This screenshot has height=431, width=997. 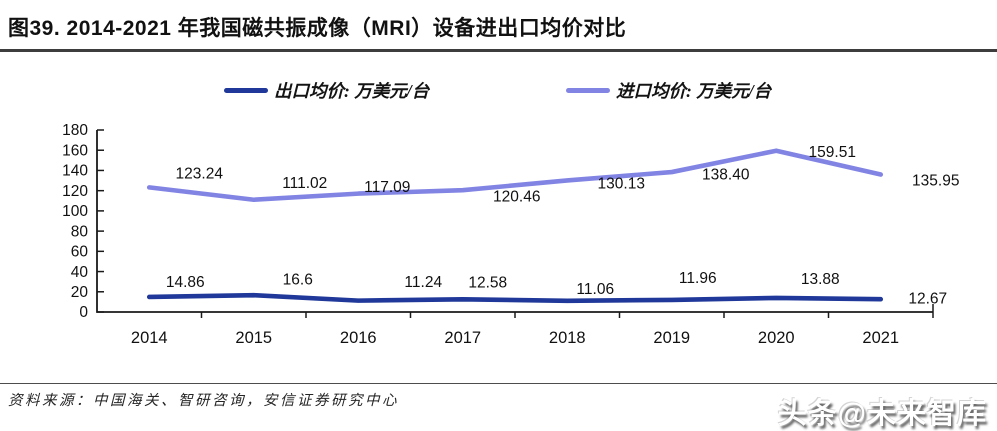 I want to click on data-label: 130.13, so click(x=621, y=184).